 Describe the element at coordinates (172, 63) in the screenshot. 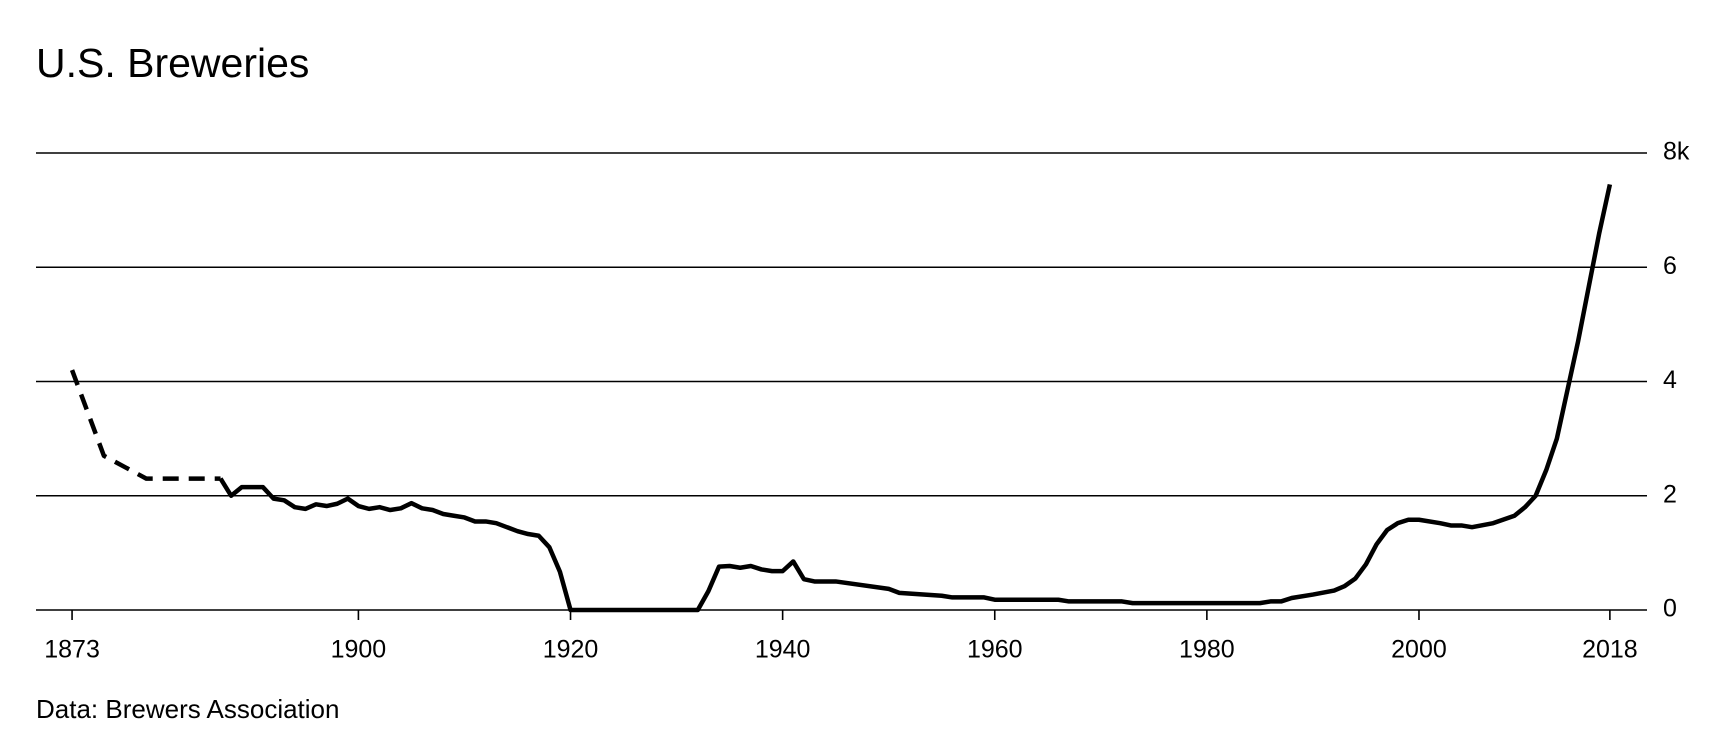

I see `chart-title: U.S. Breweries` at that location.